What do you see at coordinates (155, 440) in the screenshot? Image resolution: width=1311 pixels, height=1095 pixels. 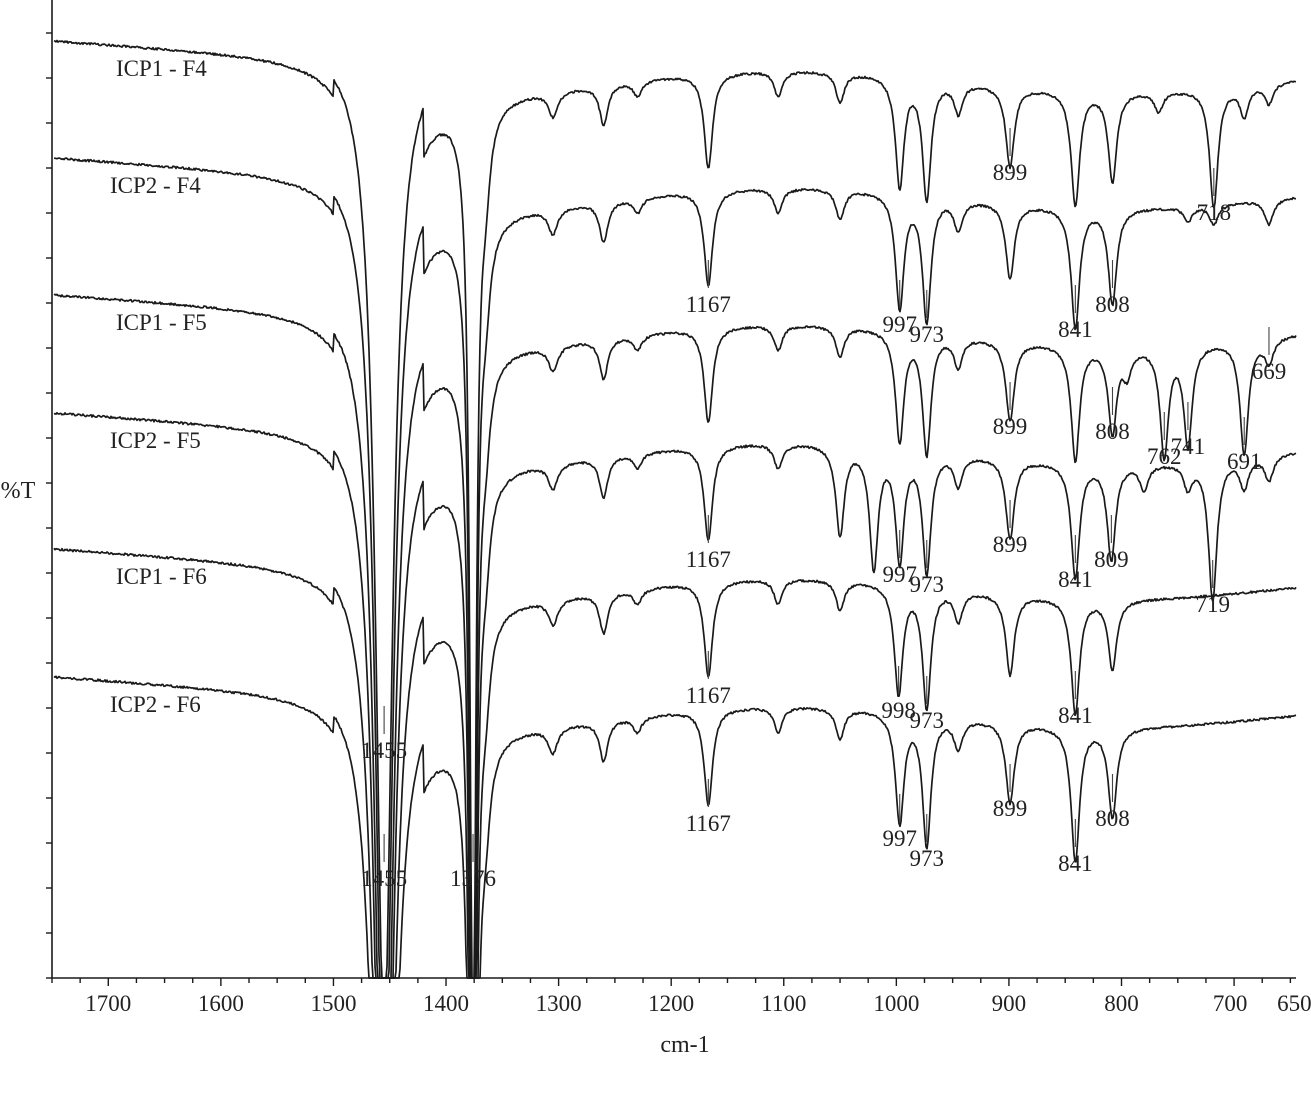 I see `series-label: ICP2 - F5` at bounding box center [155, 440].